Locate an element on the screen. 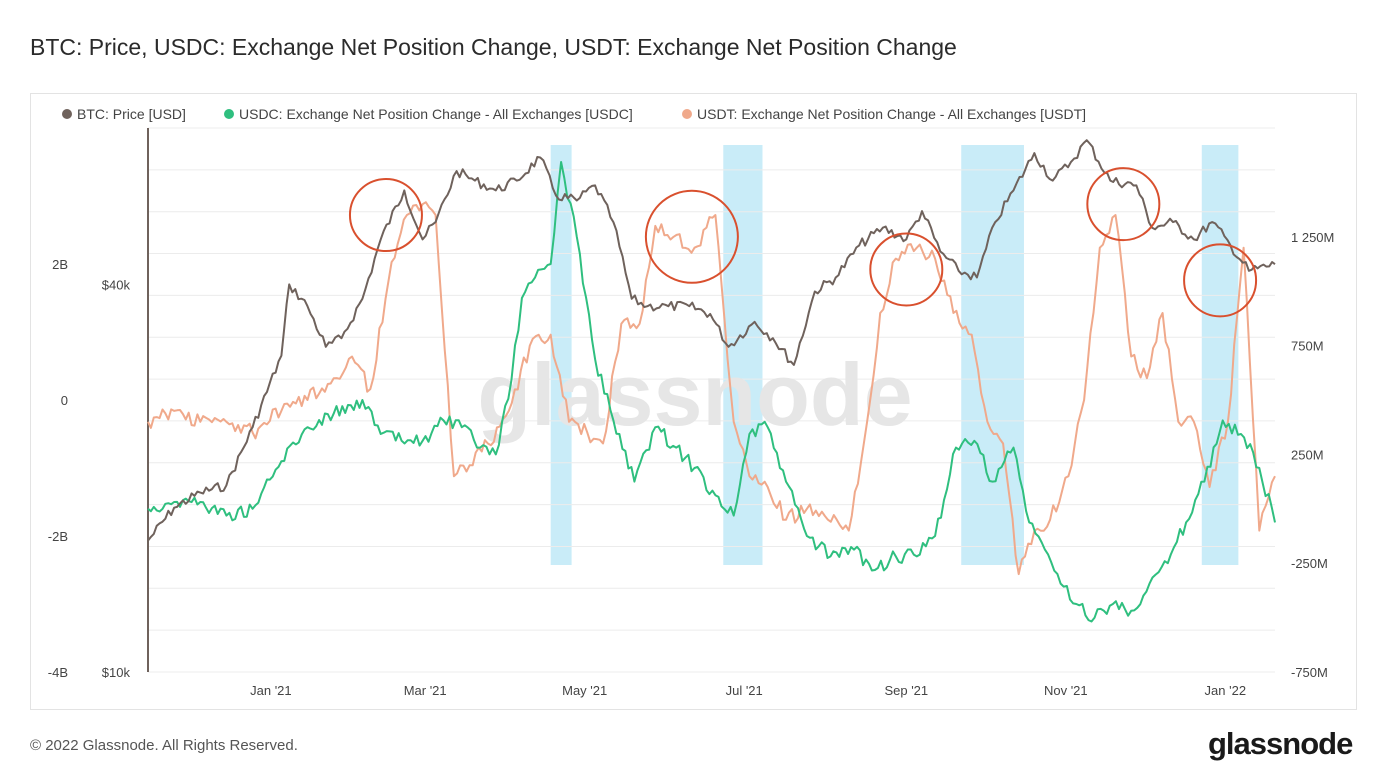 This screenshot has width=1386, height=780. left-tick-usdc: 2B is located at coordinates (60, 264).